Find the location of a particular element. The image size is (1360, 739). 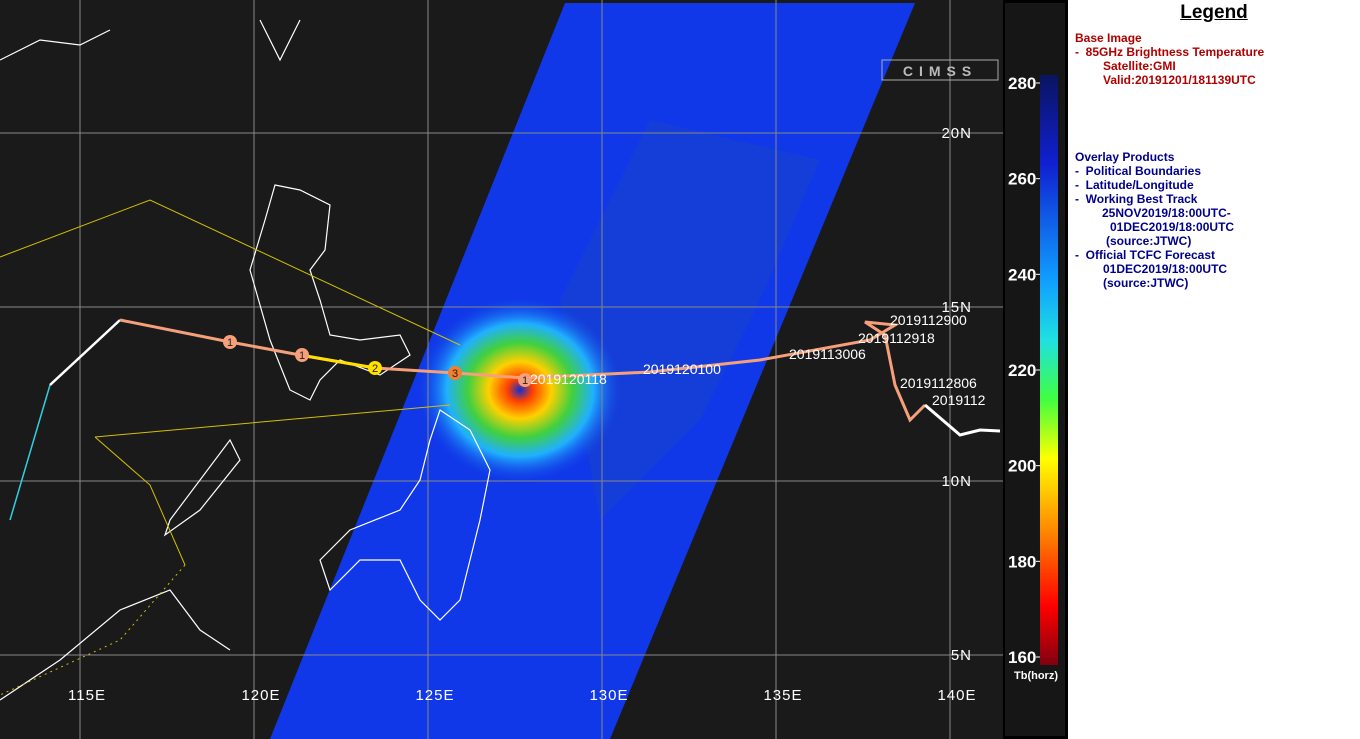

track-label: 2019120100 is located at coordinates (682, 369).